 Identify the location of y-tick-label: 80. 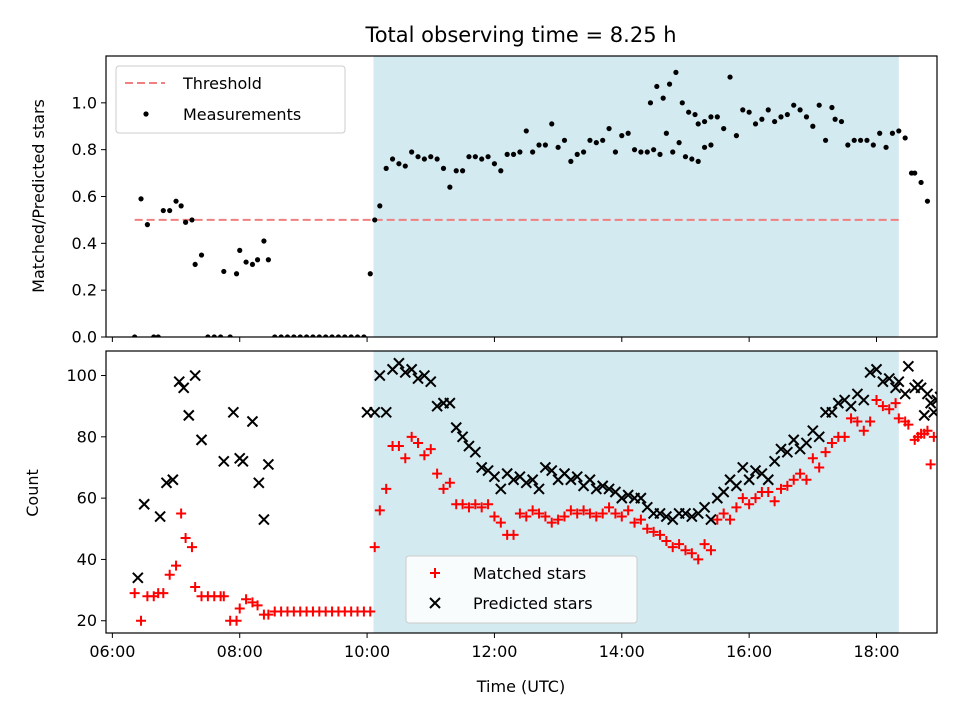
(87, 436).